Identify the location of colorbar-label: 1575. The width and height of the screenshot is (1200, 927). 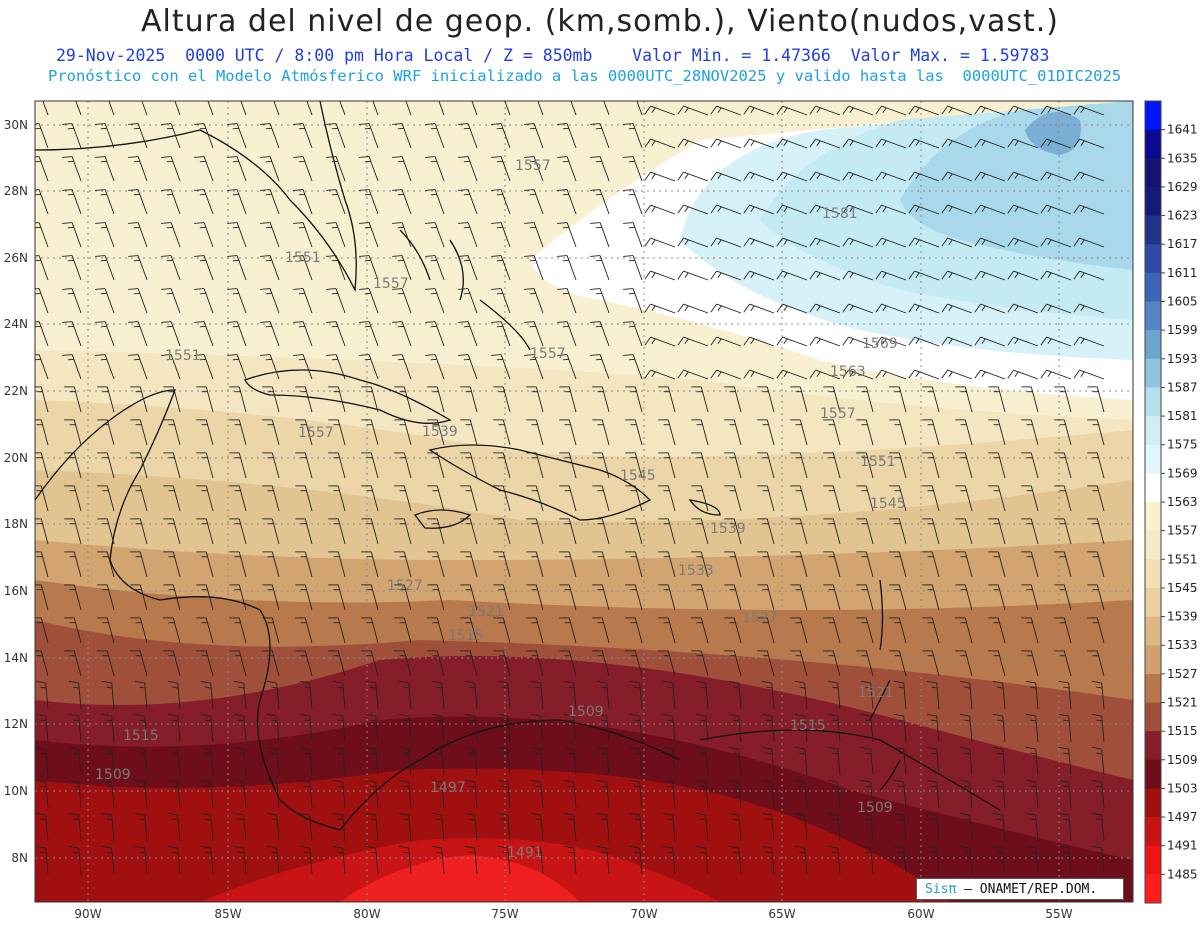
(1182, 445).